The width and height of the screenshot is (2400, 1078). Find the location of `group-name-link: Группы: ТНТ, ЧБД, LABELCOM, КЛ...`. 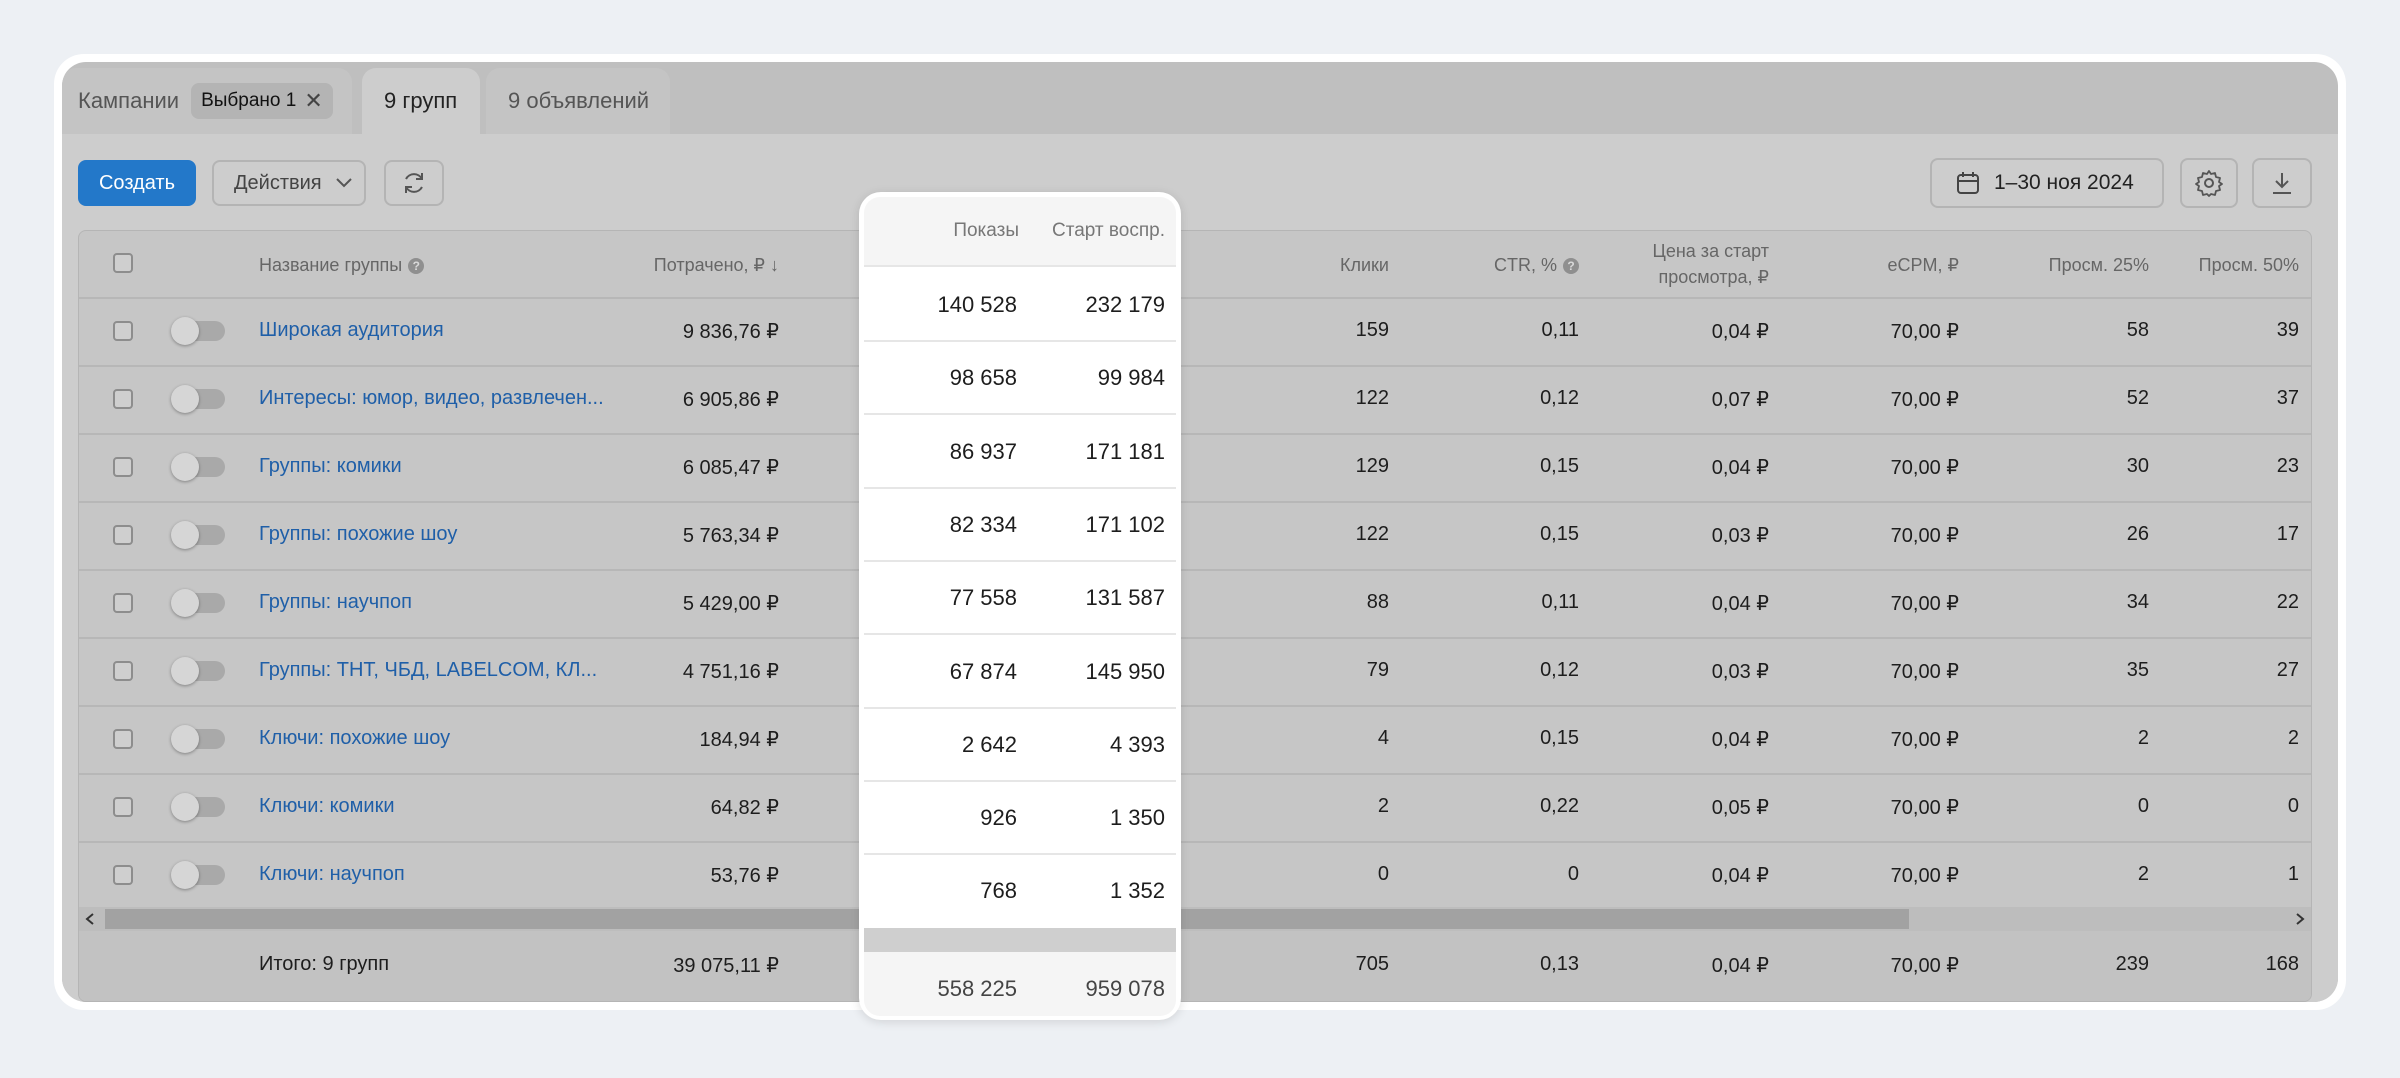

group-name-link: Группы: ТНТ, ЧБД, LABELCOM, КЛ... is located at coordinates (428, 670).